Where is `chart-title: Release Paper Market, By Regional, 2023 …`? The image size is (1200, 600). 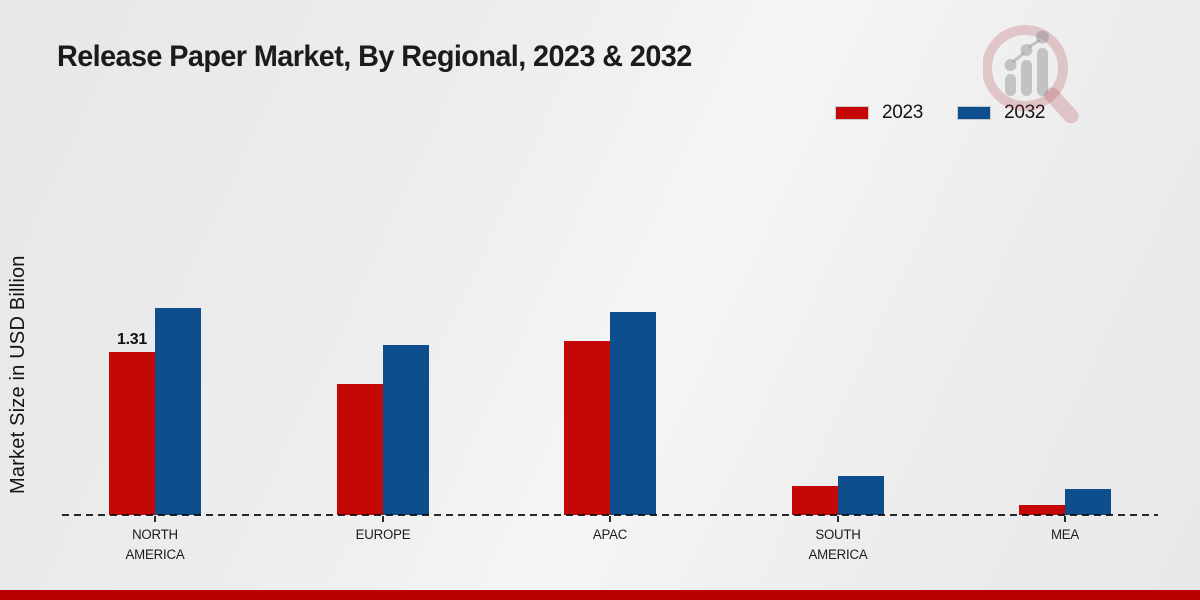
chart-title: Release Paper Market, By Regional, 2023 … is located at coordinates (374, 56).